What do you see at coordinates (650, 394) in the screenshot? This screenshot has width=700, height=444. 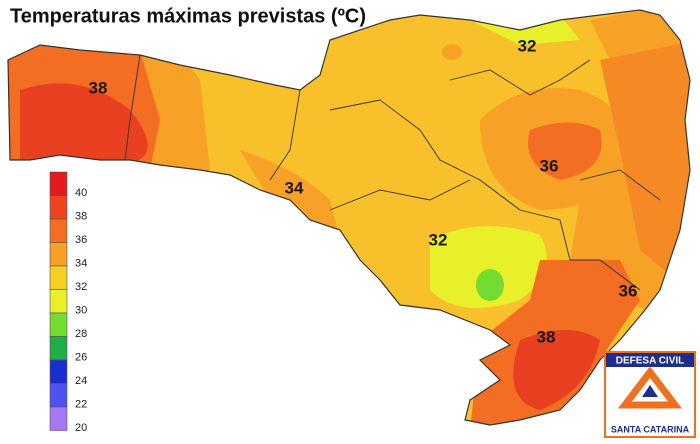 I see `logo: DEFESA CIVIL SANTA CATARINA` at bounding box center [650, 394].